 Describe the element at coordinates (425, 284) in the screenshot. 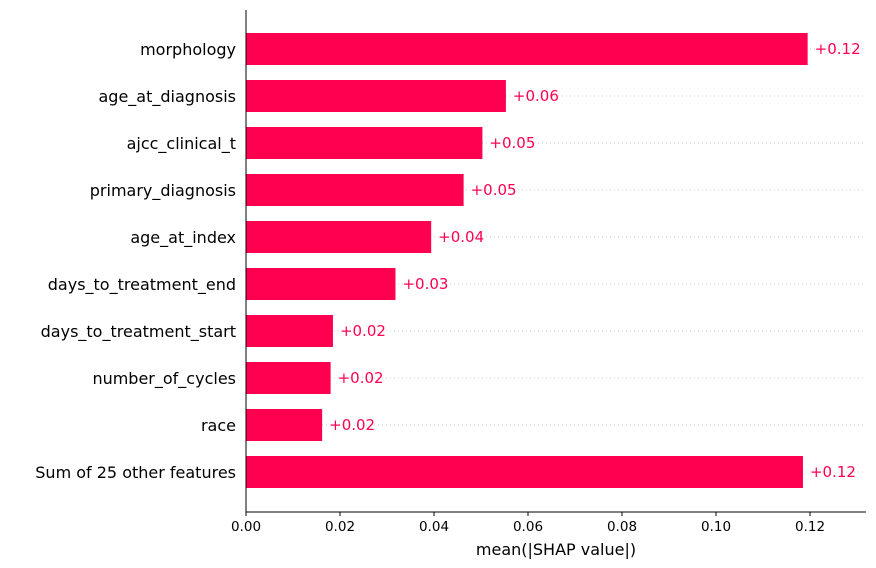

I see `value-label: +0.03` at that location.